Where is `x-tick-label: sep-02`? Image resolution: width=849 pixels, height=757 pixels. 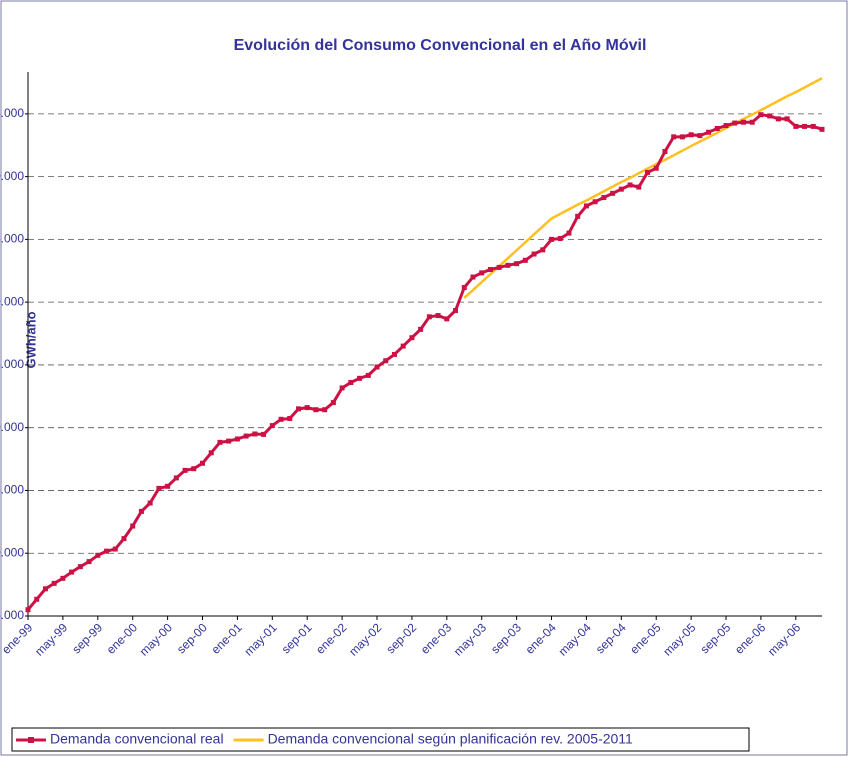 x-tick-label: sep-02 is located at coordinates (401, 638).